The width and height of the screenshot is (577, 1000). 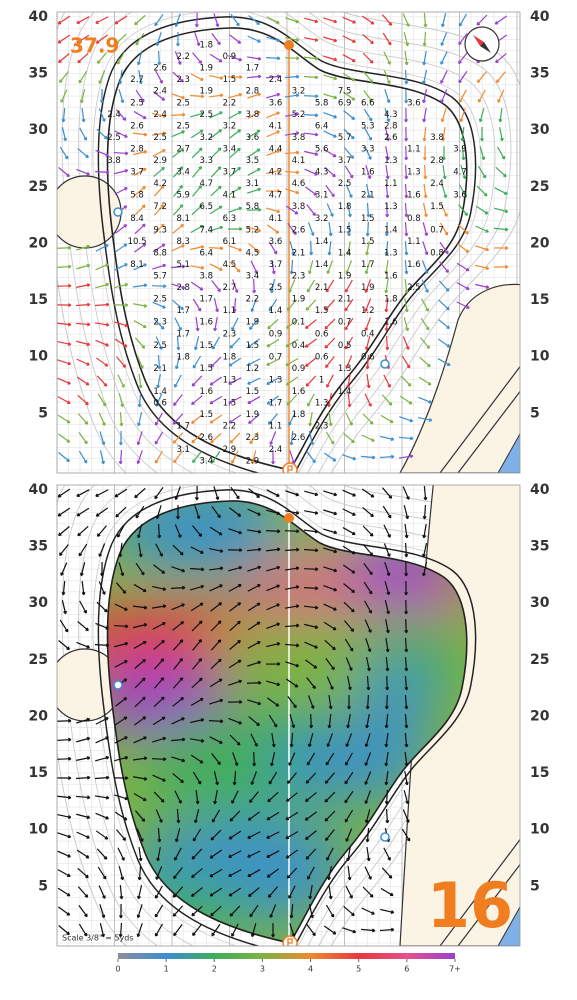 What do you see at coordinates (322, 196) in the screenshot?
I see `slope-value: 3.1` at bounding box center [322, 196].